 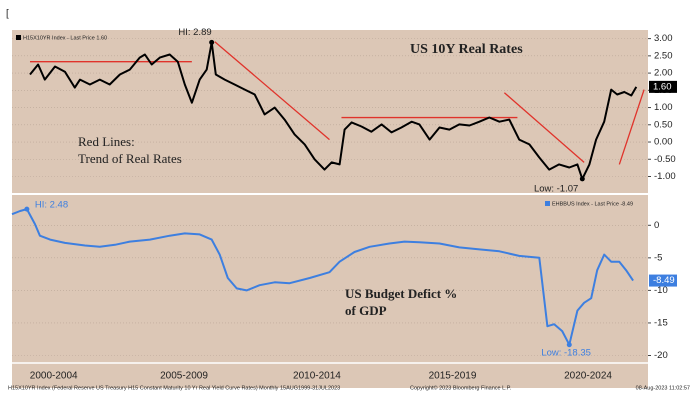 What do you see at coordinates (194, 32) in the screenshot?
I see `annotation-label: HI: 2.89` at bounding box center [194, 32].